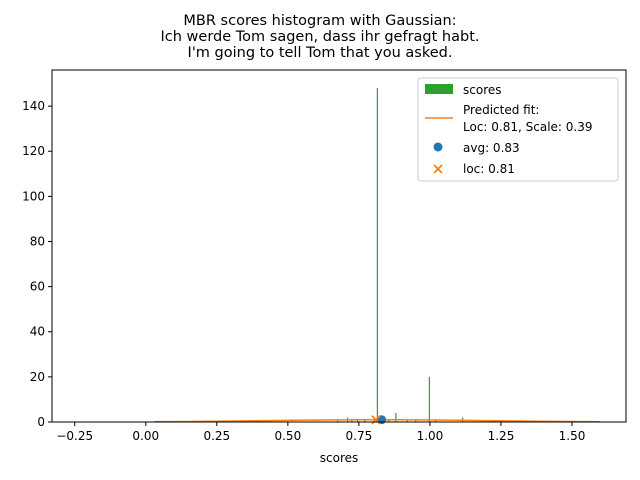  What do you see at coordinates (438, 147) in the screenshot?
I see `legend-avg-marker` at bounding box center [438, 147].